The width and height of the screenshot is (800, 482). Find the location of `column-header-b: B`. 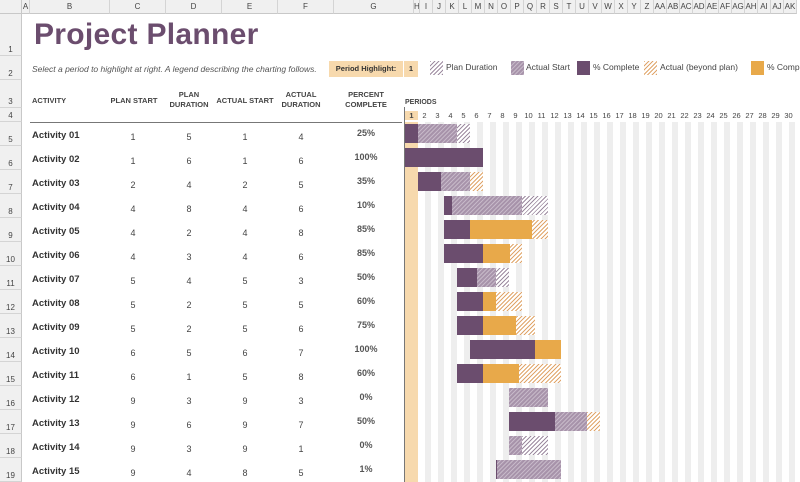

column-header-b: B is located at coordinates (70, 7).